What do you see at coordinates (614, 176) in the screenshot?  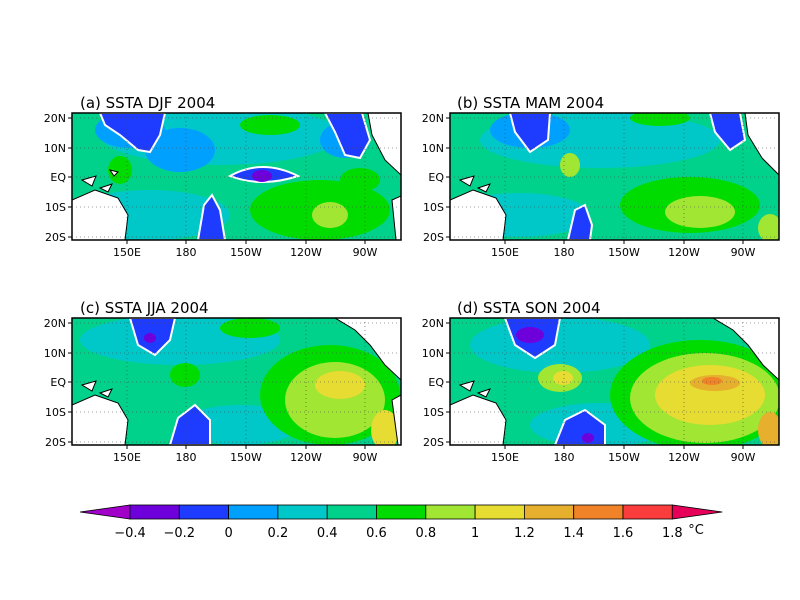 I see `panel-b-map` at bounding box center [614, 176].